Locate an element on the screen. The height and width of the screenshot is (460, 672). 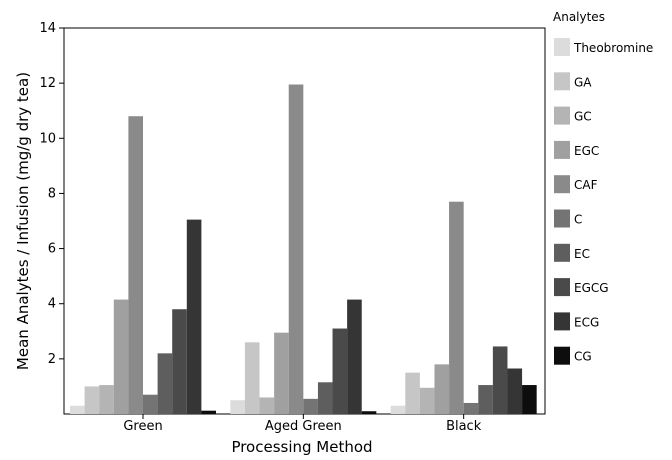
legend-label-caf: CAF is located at coordinates (586, 185).